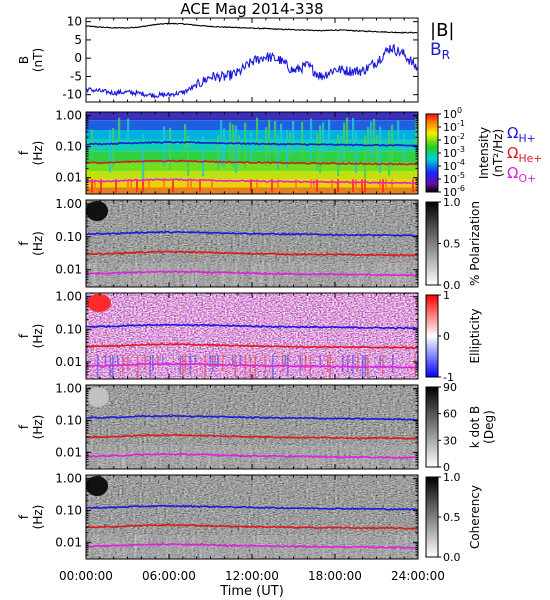 This screenshot has height=600, width=550. I want to click on legend-entry: |B|, so click(442, 30).